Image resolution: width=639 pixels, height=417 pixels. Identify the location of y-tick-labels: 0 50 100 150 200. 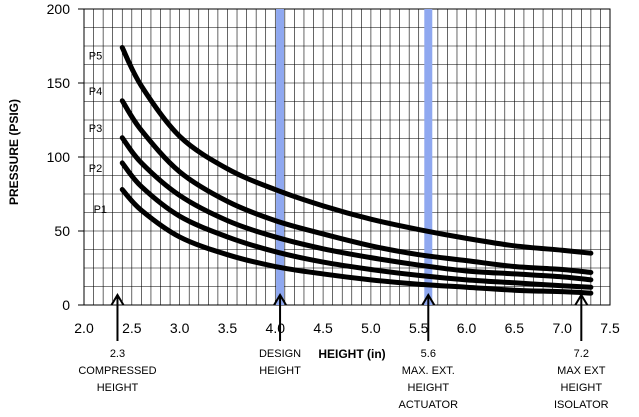
(65, 157).